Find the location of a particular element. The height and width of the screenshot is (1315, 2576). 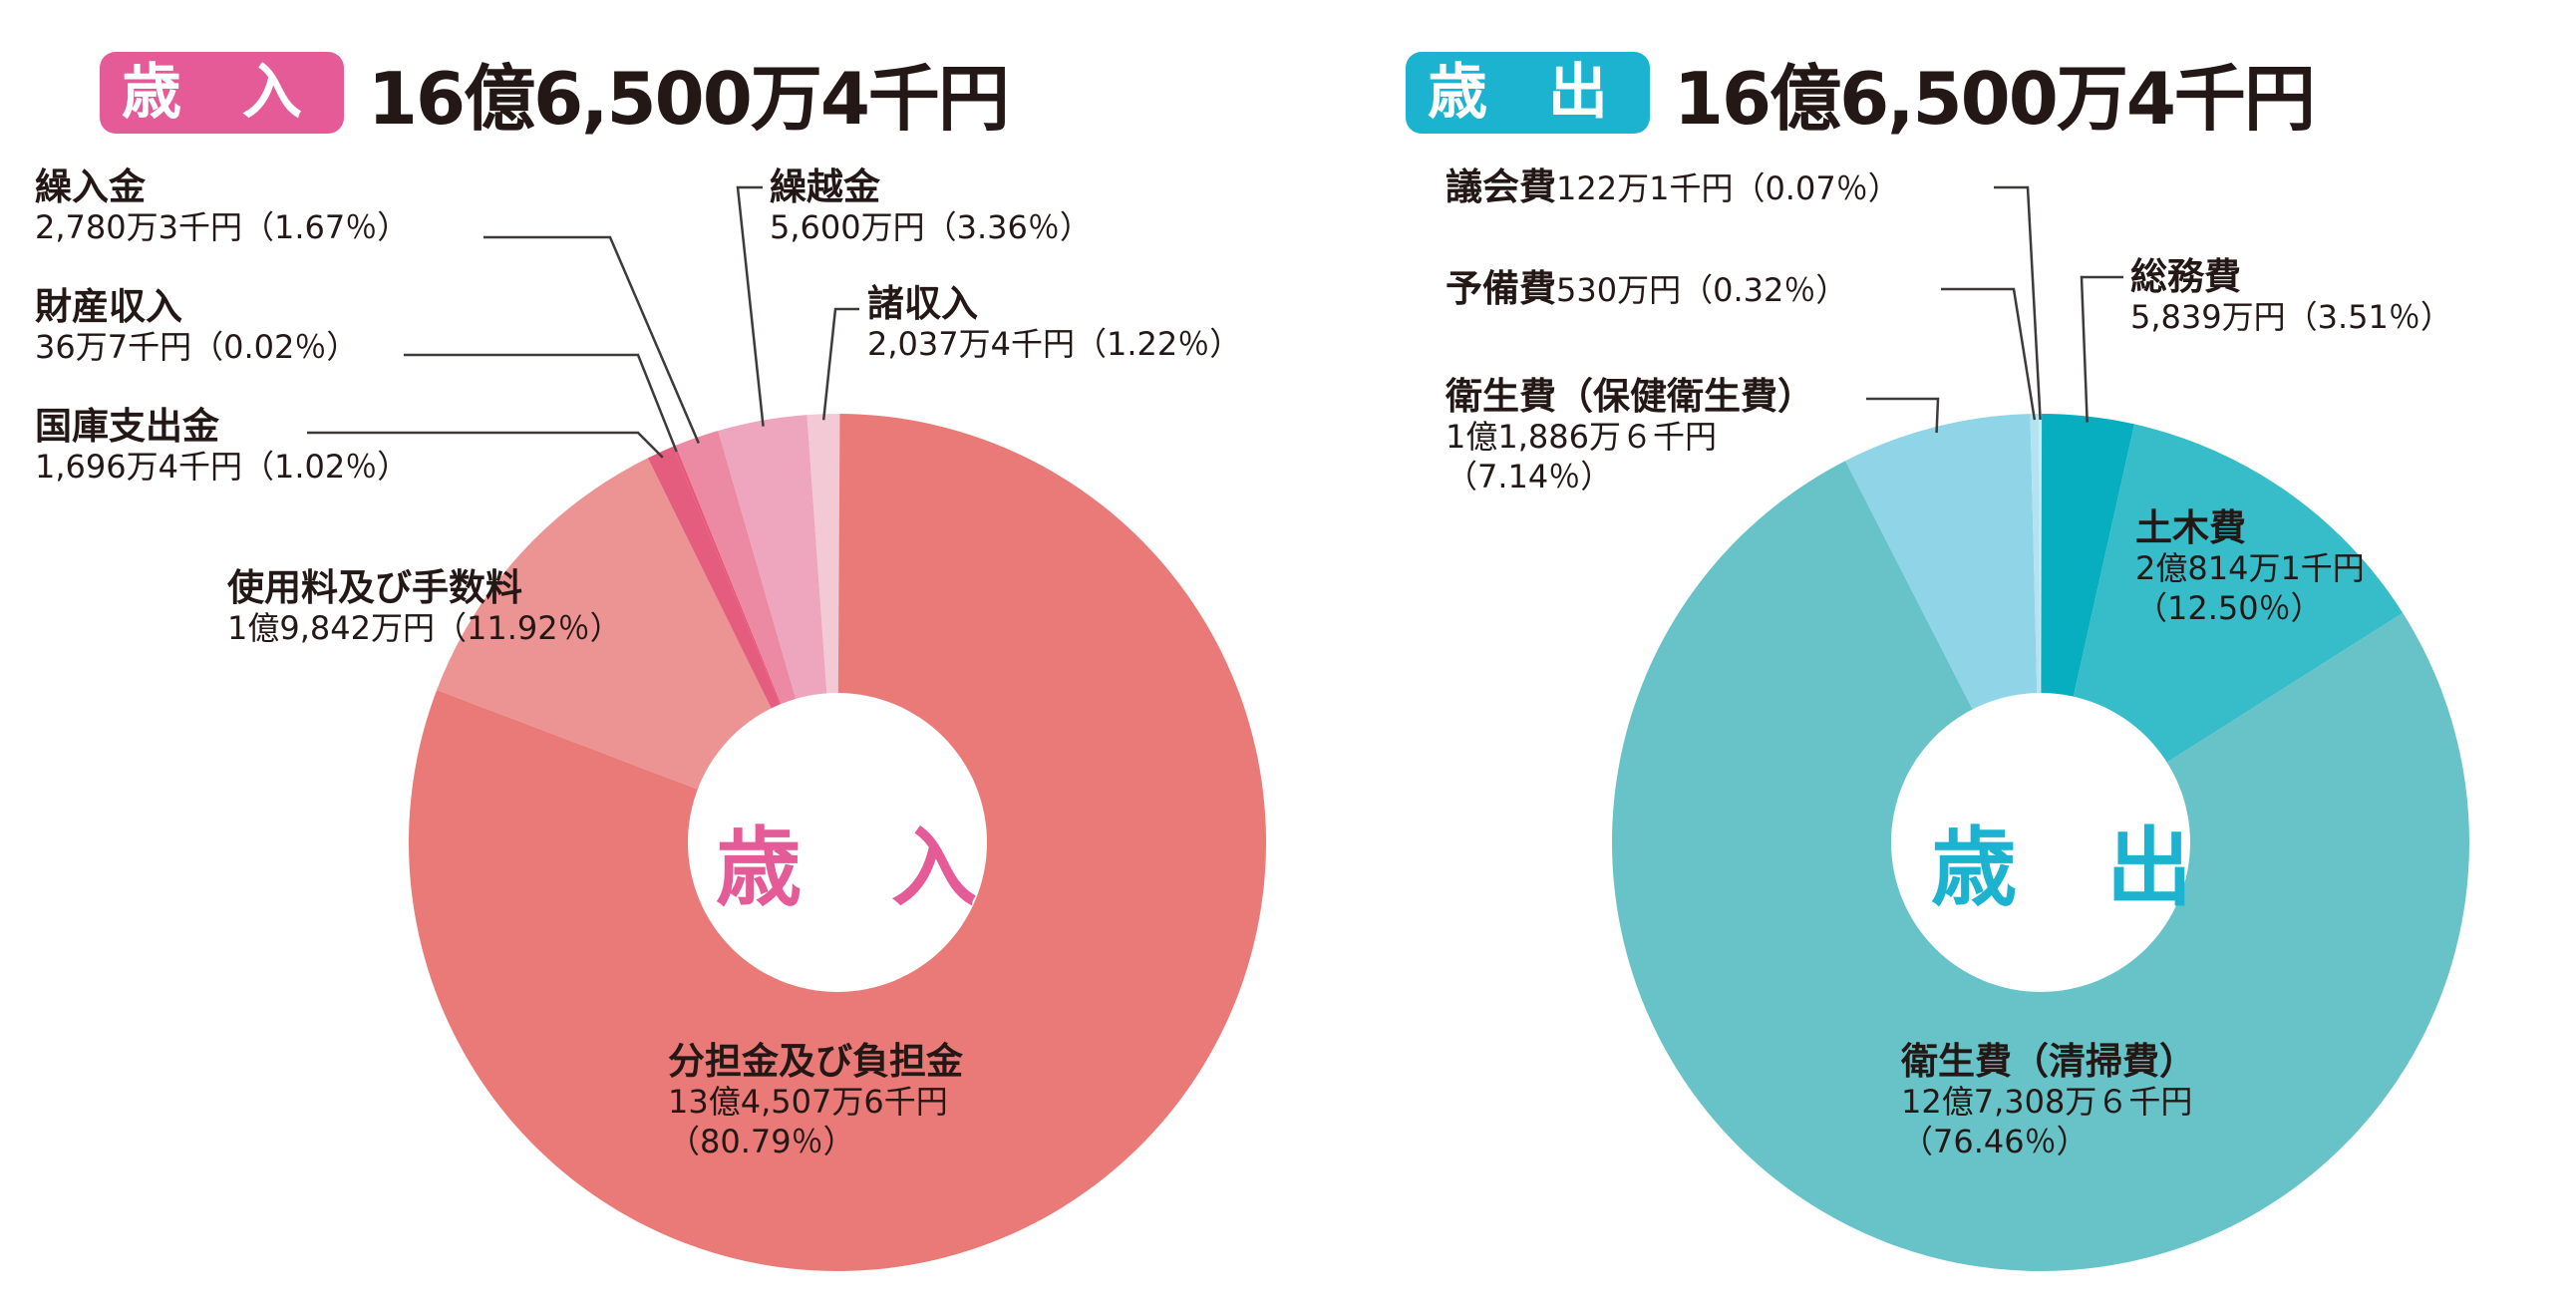

expenditure-badge: 歳 出 is located at coordinates (1528, 92).